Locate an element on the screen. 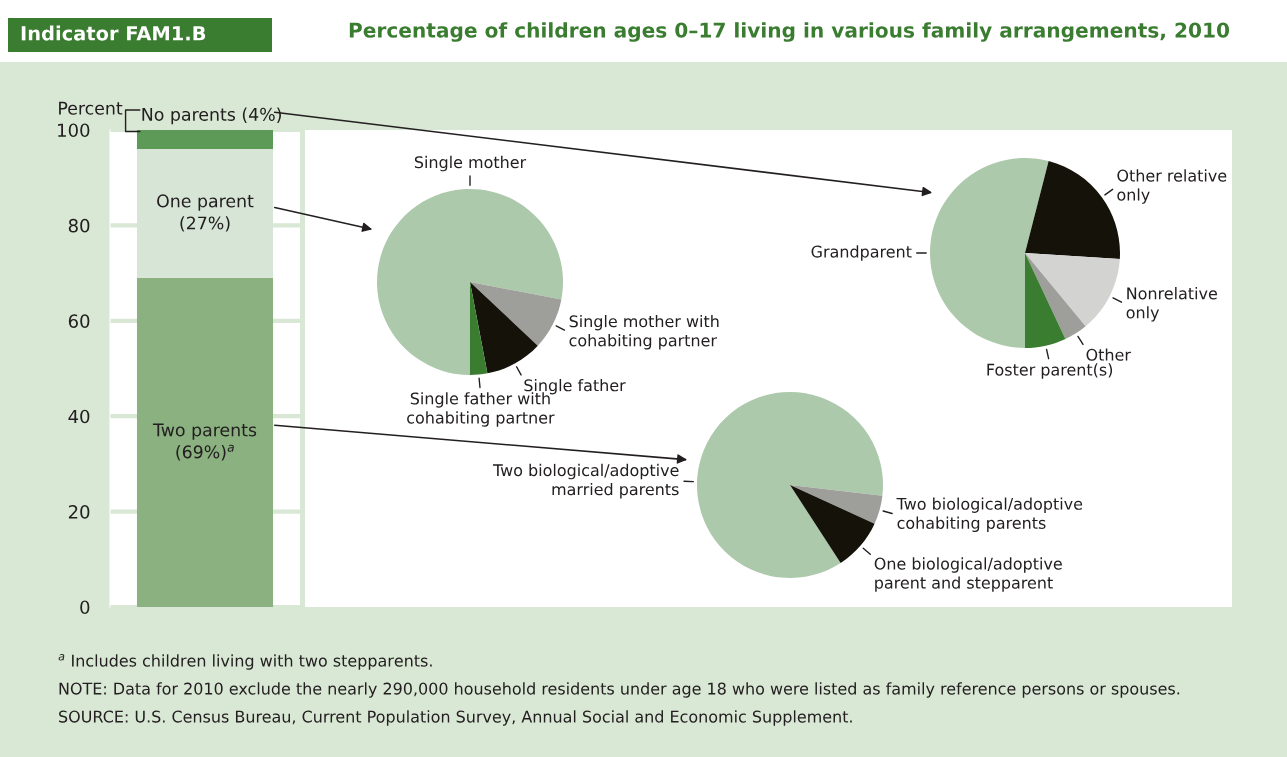 The width and height of the screenshot is (1287, 757). slice-label: Single mother is located at coordinates (470, 163).